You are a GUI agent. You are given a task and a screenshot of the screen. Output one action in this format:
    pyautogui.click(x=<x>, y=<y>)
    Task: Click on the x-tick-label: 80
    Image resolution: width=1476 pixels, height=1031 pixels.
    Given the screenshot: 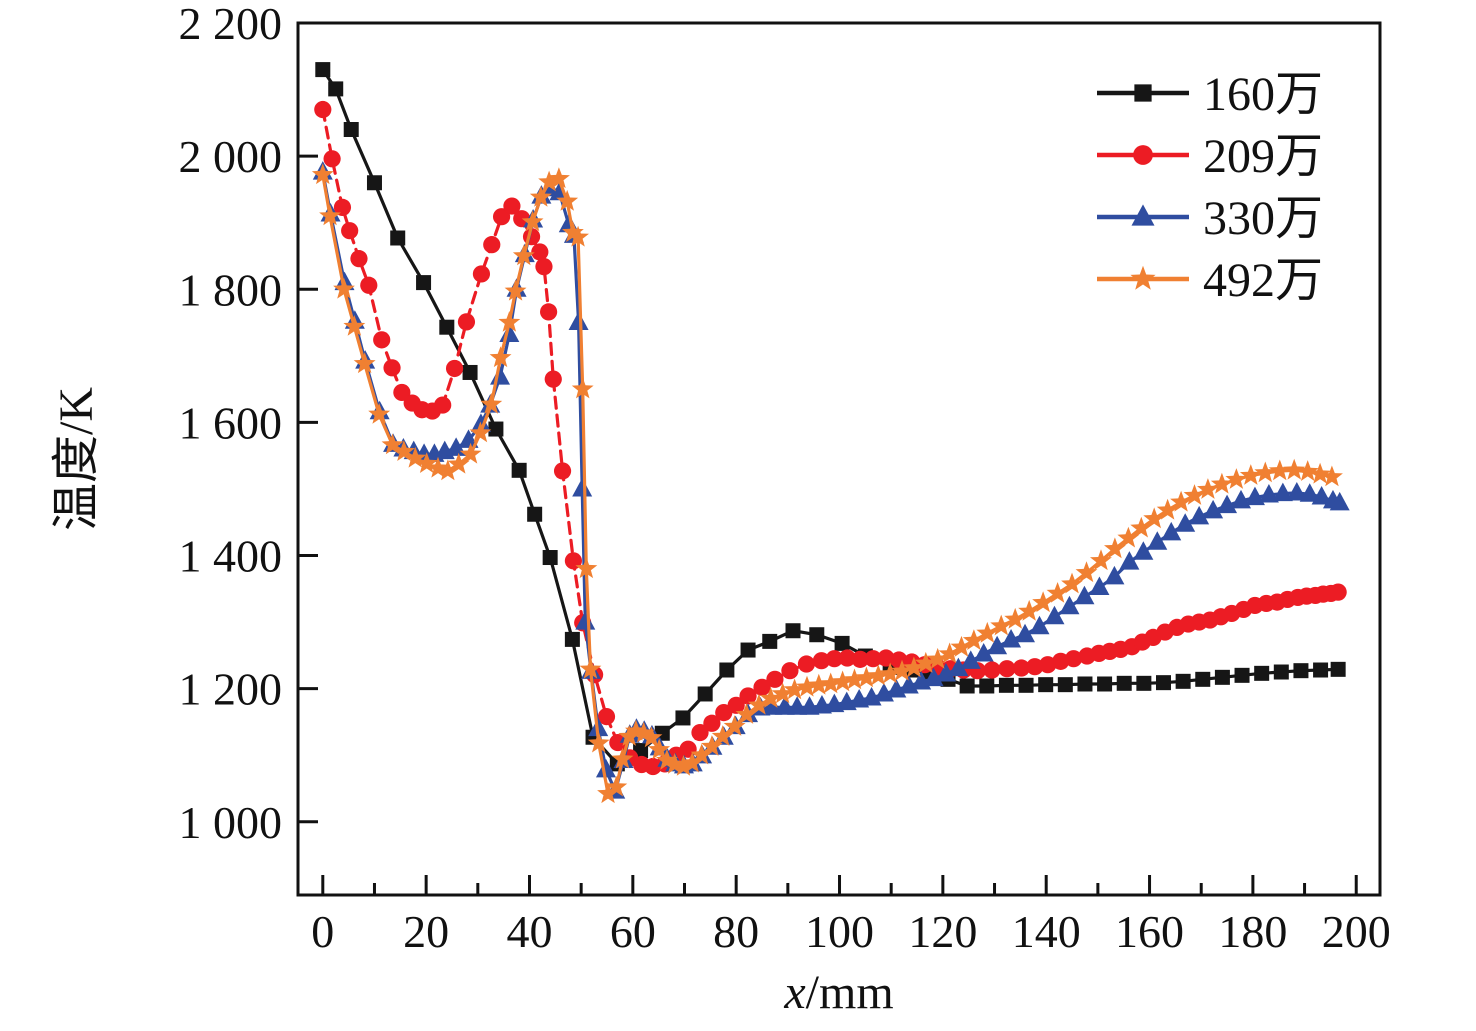 What is the action you would take?
    pyautogui.click(x=736, y=931)
    